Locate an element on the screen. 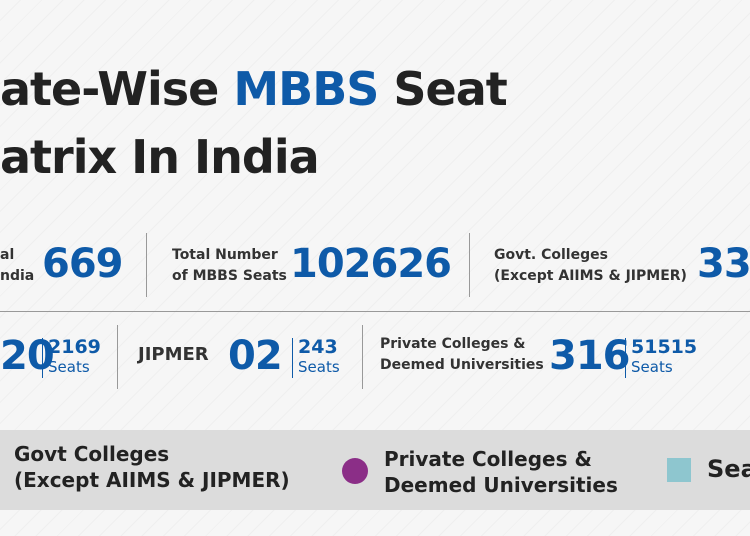  legend-text: Sea is located at coordinates (728, 469).